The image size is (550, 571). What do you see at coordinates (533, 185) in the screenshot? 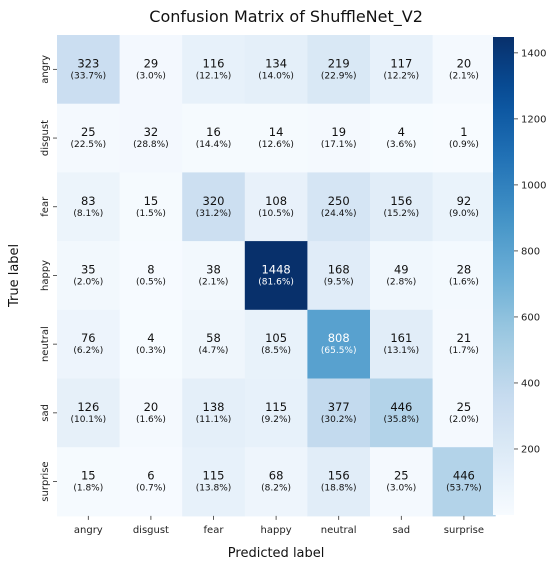
I see `colorbar-tick-label-1000: 1000` at bounding box center [533, 185].